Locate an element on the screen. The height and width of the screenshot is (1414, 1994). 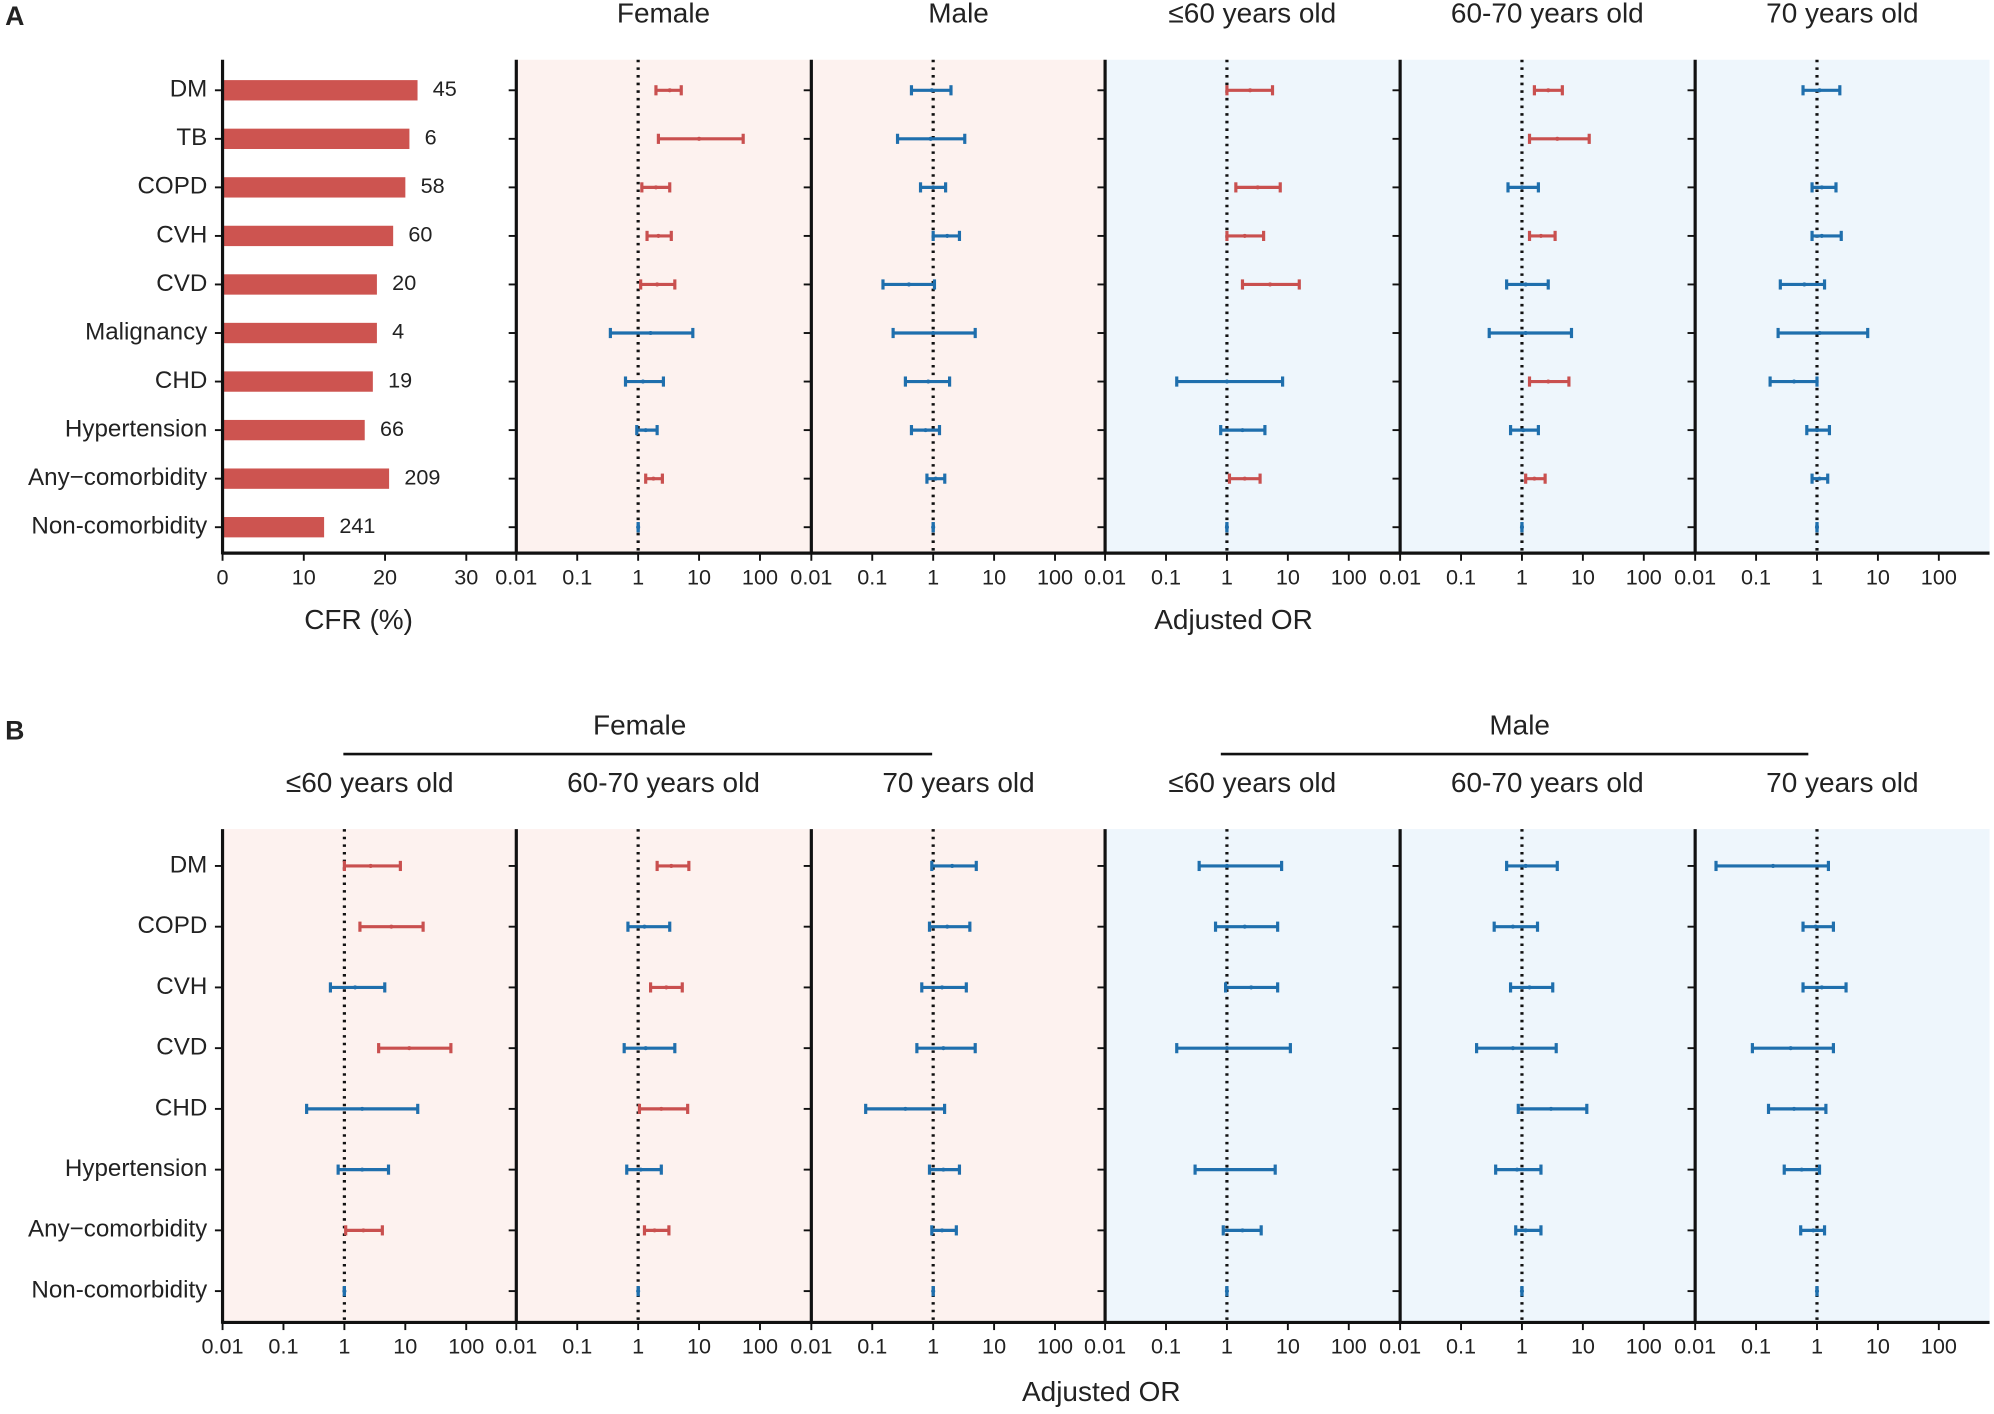
category-label: COPD is located at coordinates (172, 186).